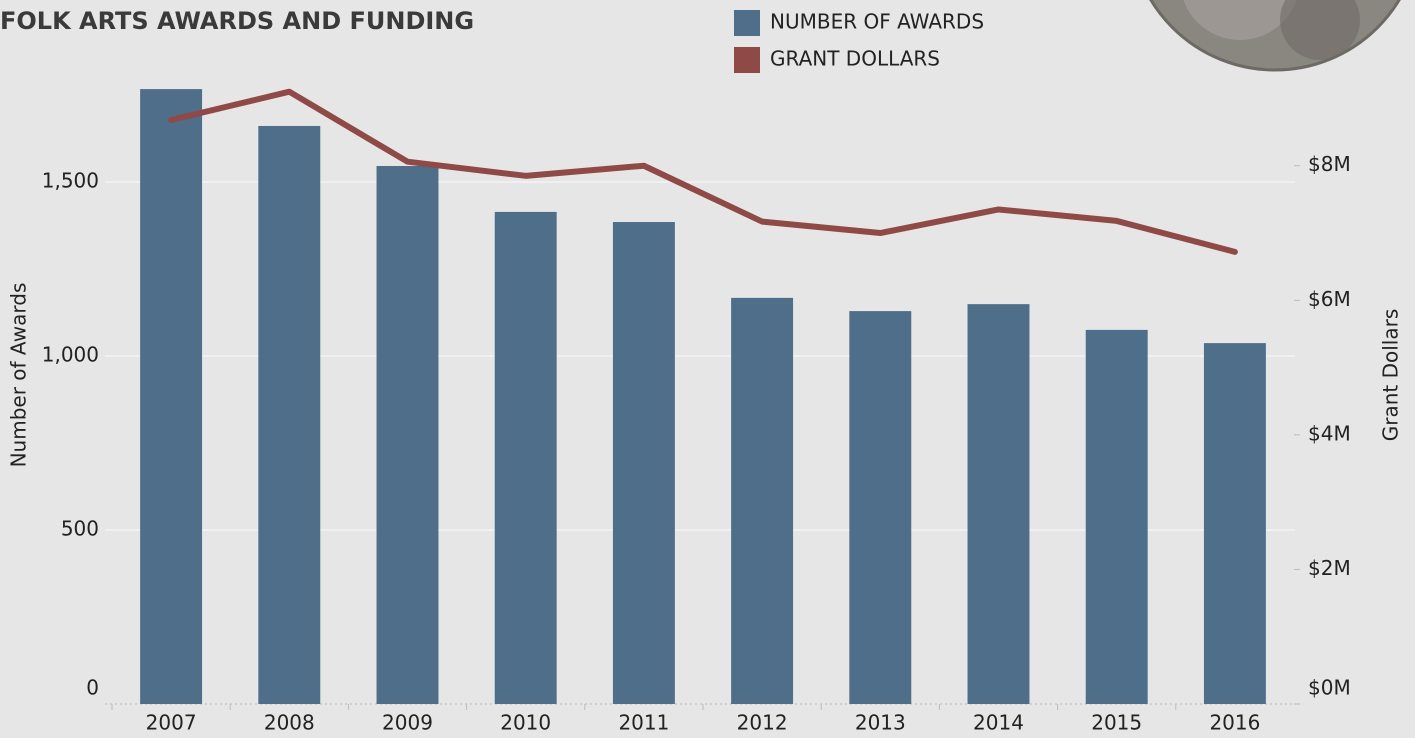 The height and width of the screenshot is (738, 1415). What do you see at coordinates (1391, 375) in the screenshot?
I see `y2-axis-label: Grant Dollars` at bounding box center [1391, 375].